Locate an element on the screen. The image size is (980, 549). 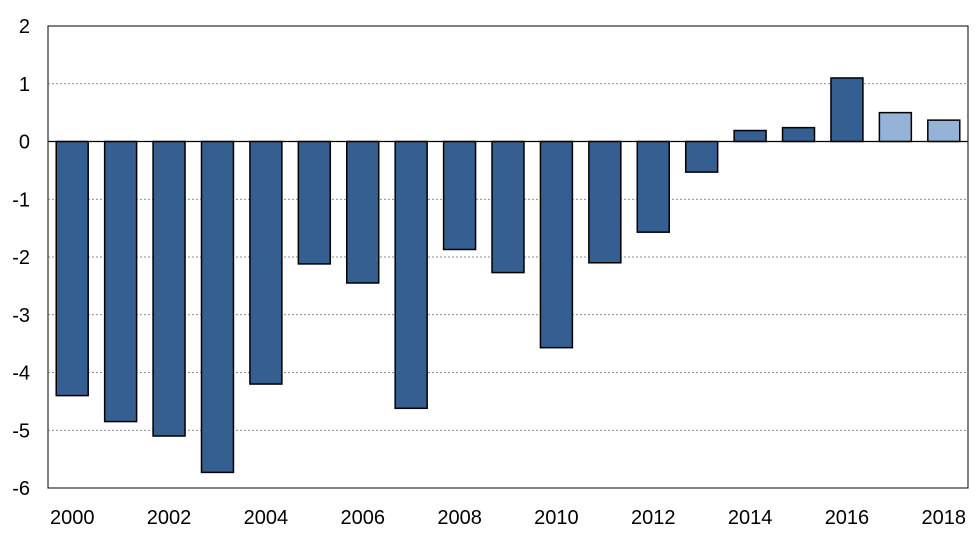
bar-2016 is located at coordinates (847, 110).